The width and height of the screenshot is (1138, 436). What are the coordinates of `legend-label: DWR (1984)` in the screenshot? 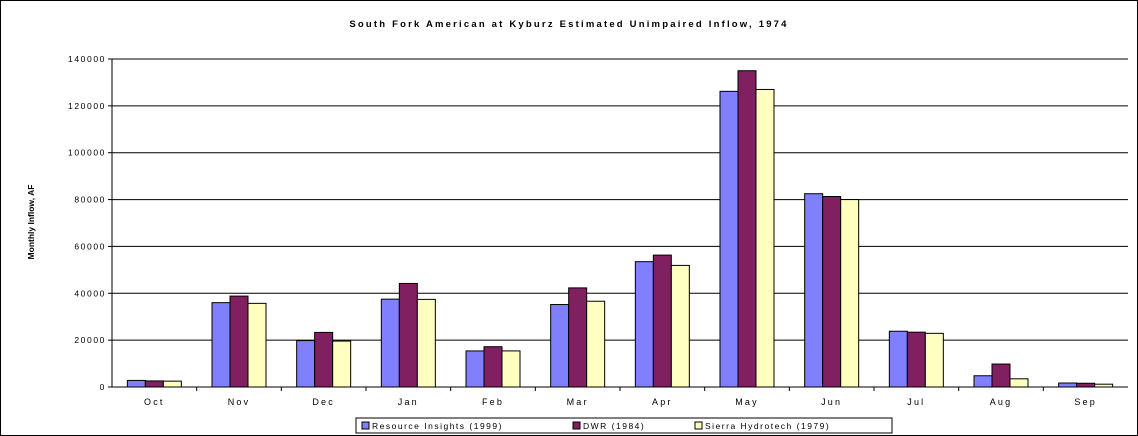 It's located at (614, 426).